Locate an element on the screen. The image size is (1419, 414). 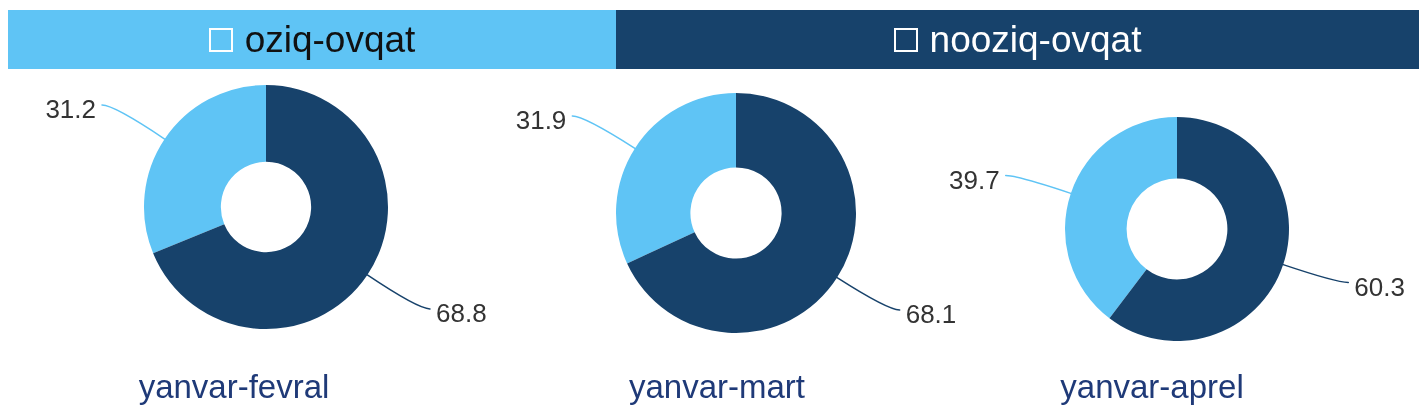
legend-label: nooziq-ovqat is located at coordinates (1035, 40).